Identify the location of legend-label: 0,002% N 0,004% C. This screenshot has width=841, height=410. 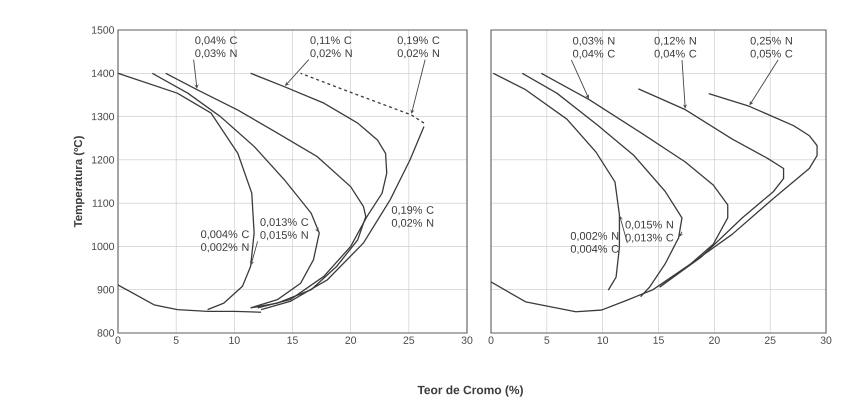
(594, 243).